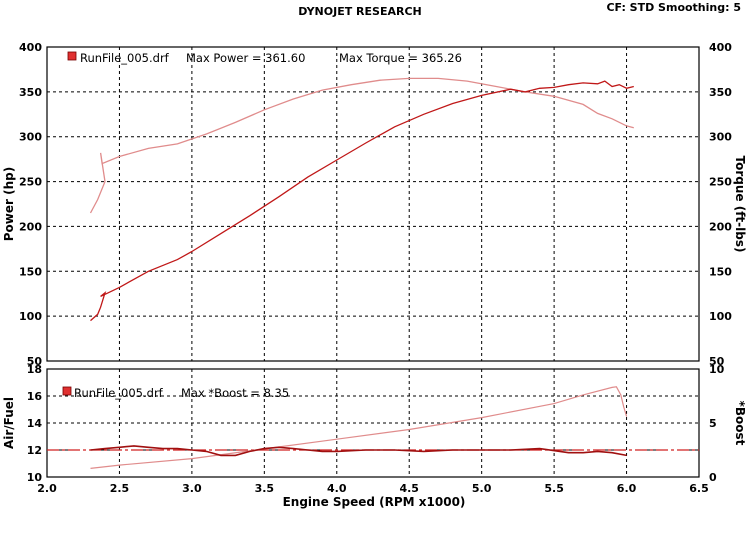  Describe the element at coordinates (482, 488) in the screenshot. I see `x-tick-label: 5.0` at that location.